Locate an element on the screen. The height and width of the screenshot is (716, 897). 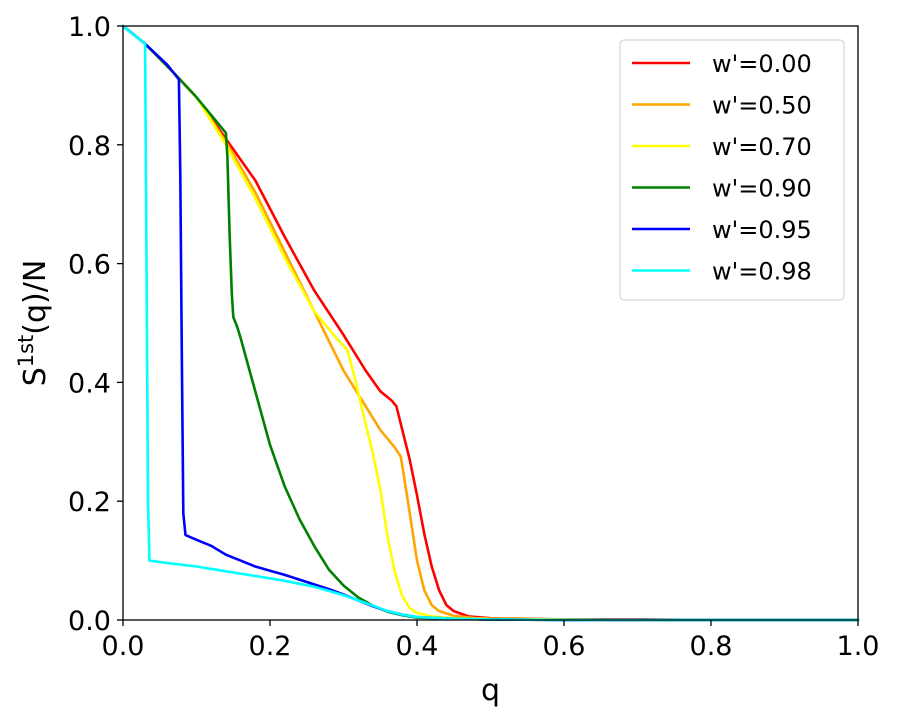
y-tick-label: 0.6 is located at coordinates (89, 265).